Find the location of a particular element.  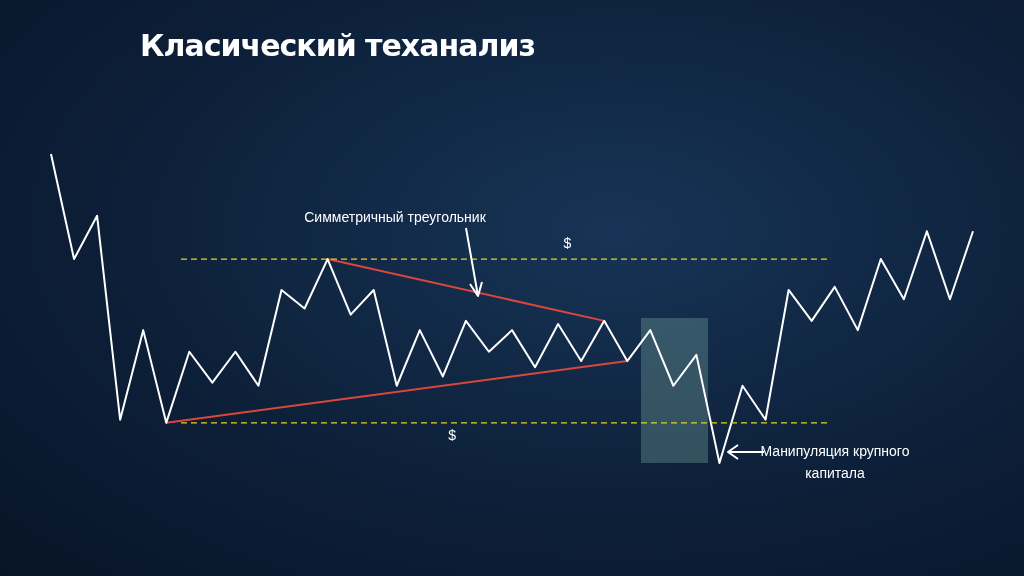

annotation: Манипуляция крупного капитала is located at coordinates (835, 462).